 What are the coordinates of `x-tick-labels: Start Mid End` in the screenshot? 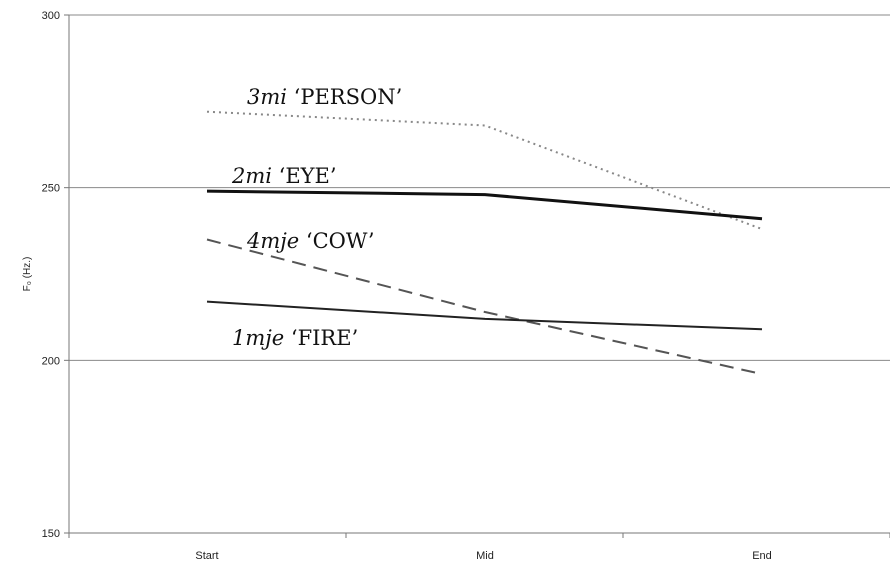 It's located at (479, 547).